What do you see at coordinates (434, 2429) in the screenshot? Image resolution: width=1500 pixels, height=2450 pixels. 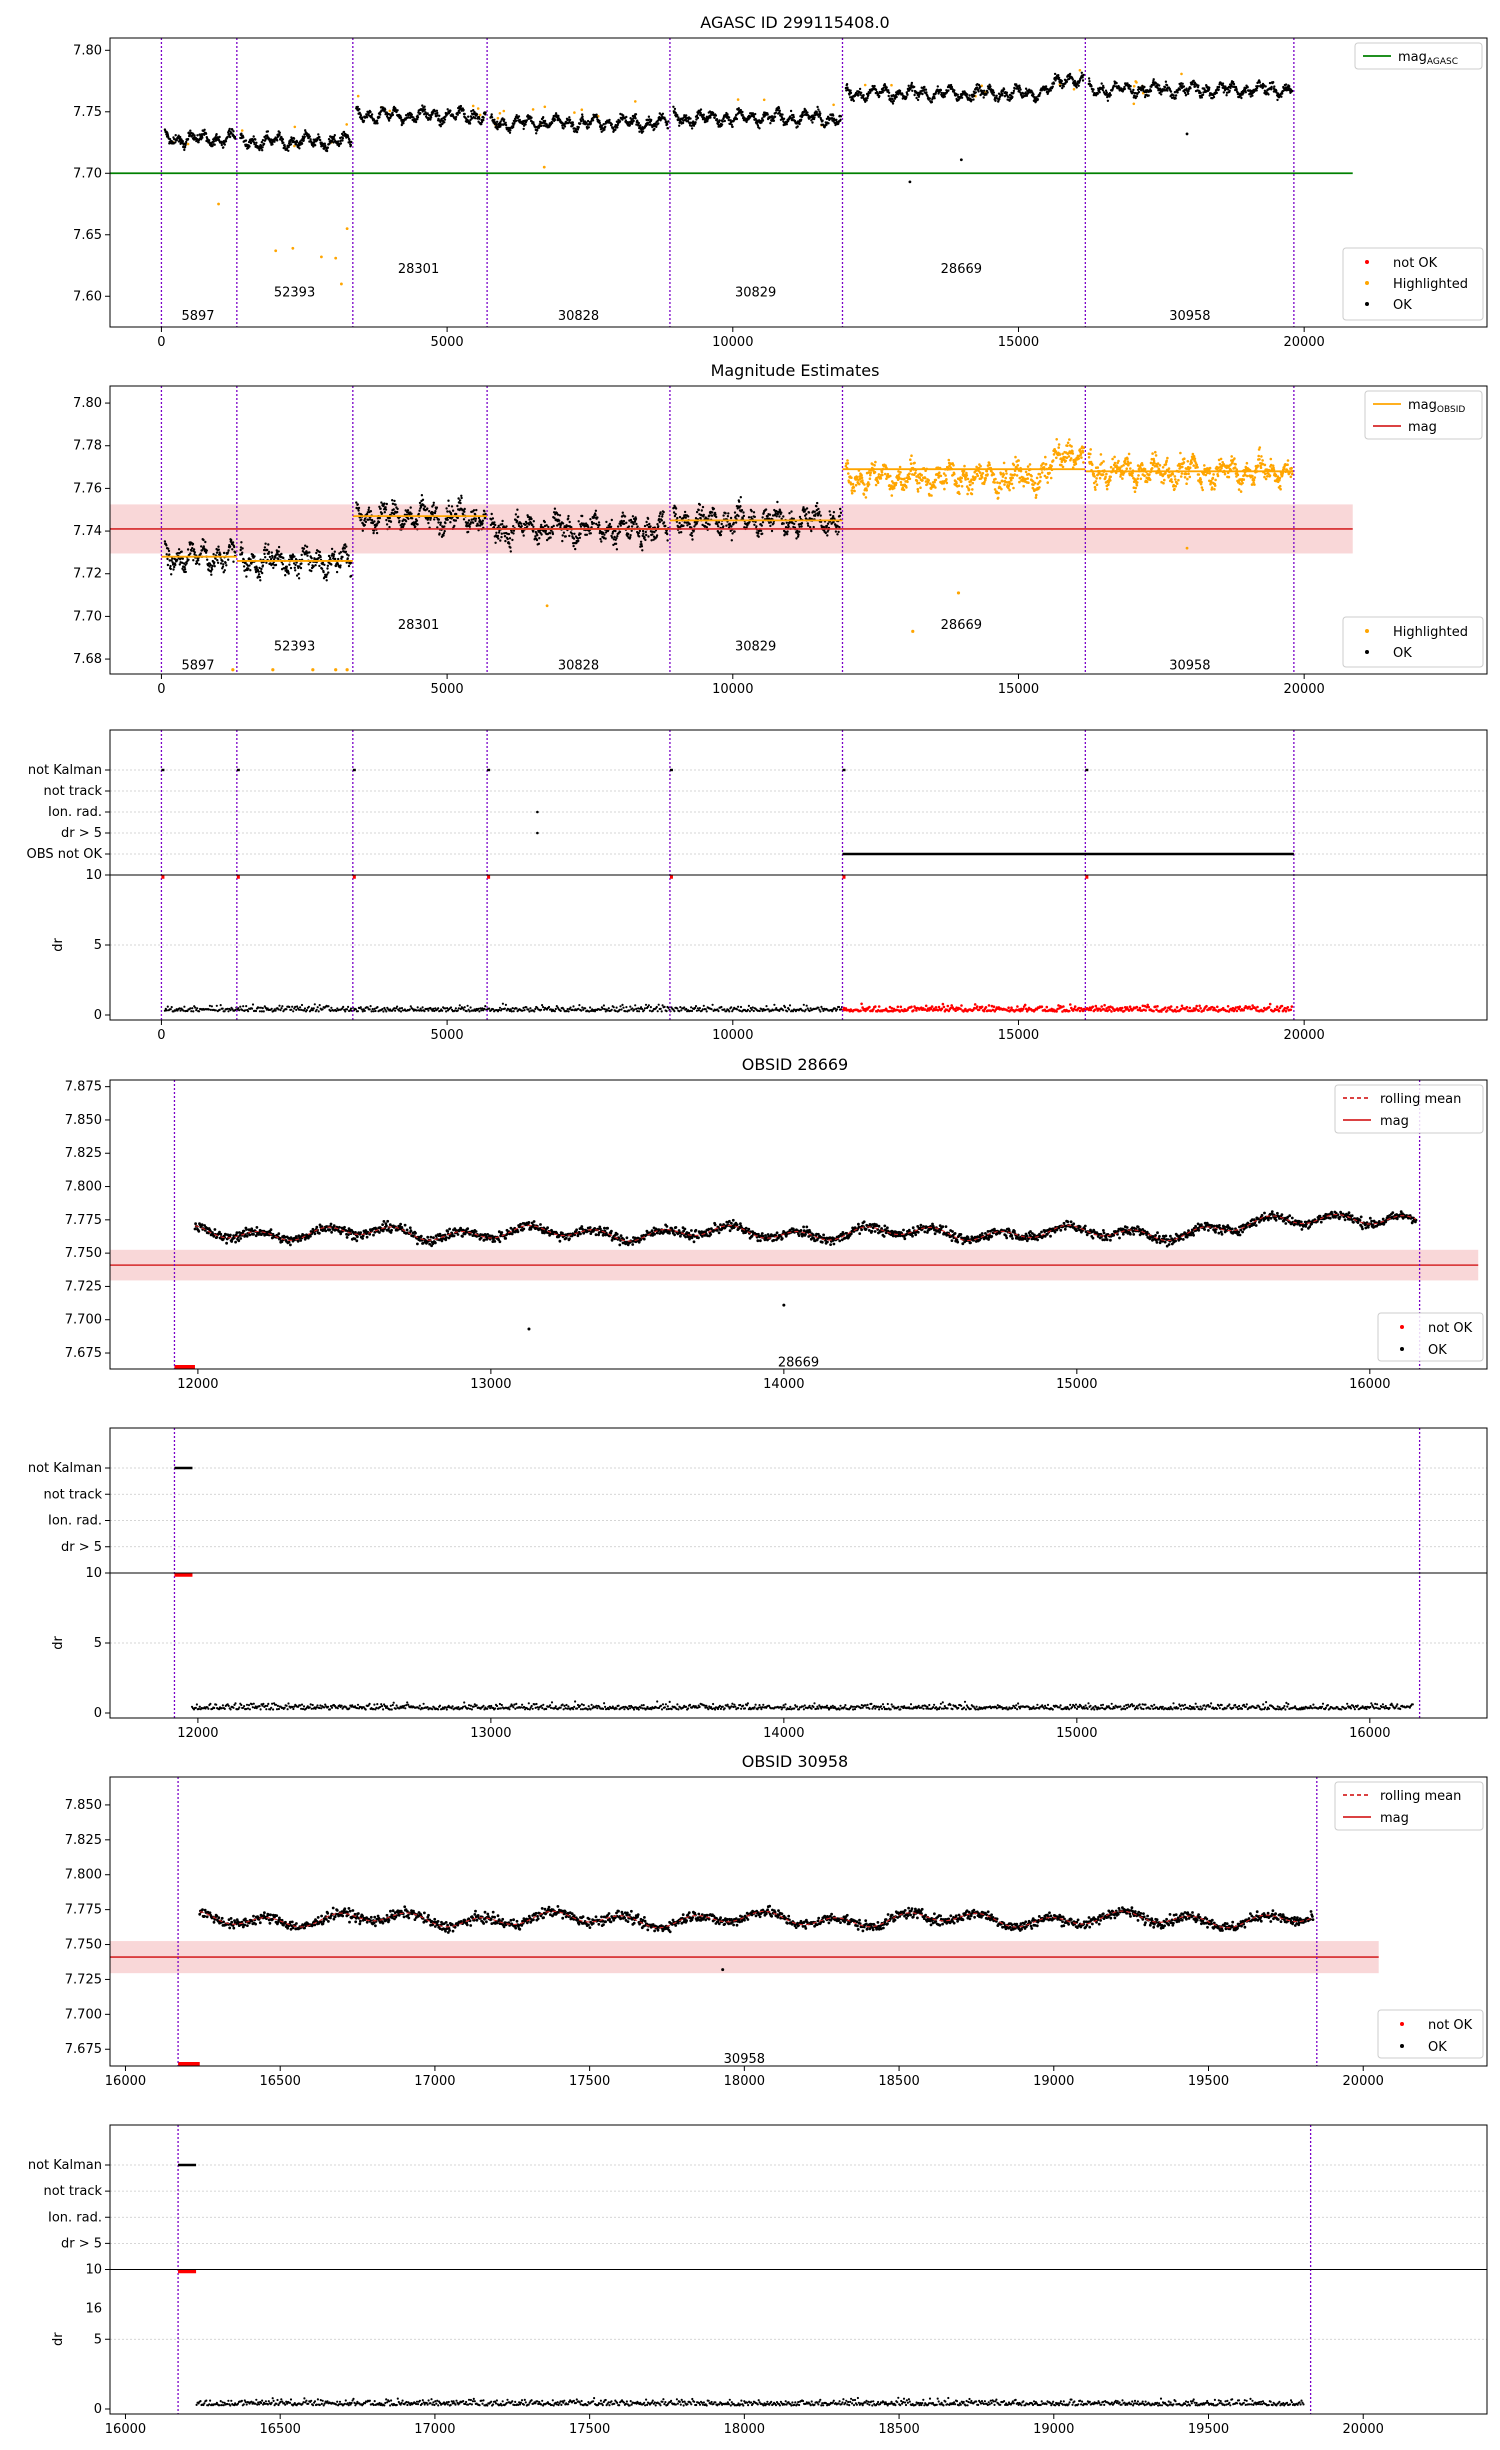 I see `x-tick-label: 17000` at bounding box center [434, 2429].